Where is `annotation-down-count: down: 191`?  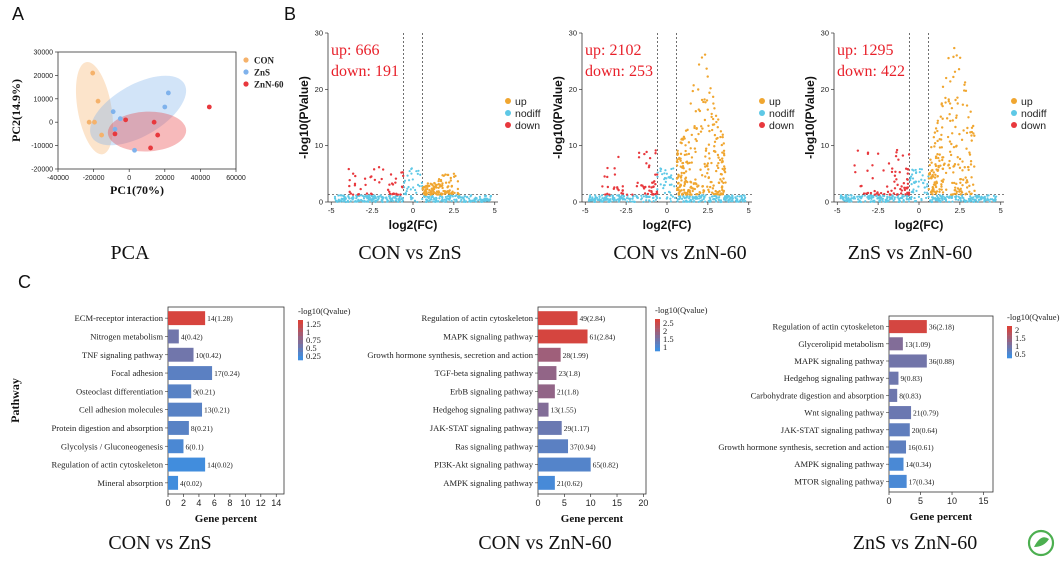 annotation-down-count: down: 191 is located at coordinates (365, 71).